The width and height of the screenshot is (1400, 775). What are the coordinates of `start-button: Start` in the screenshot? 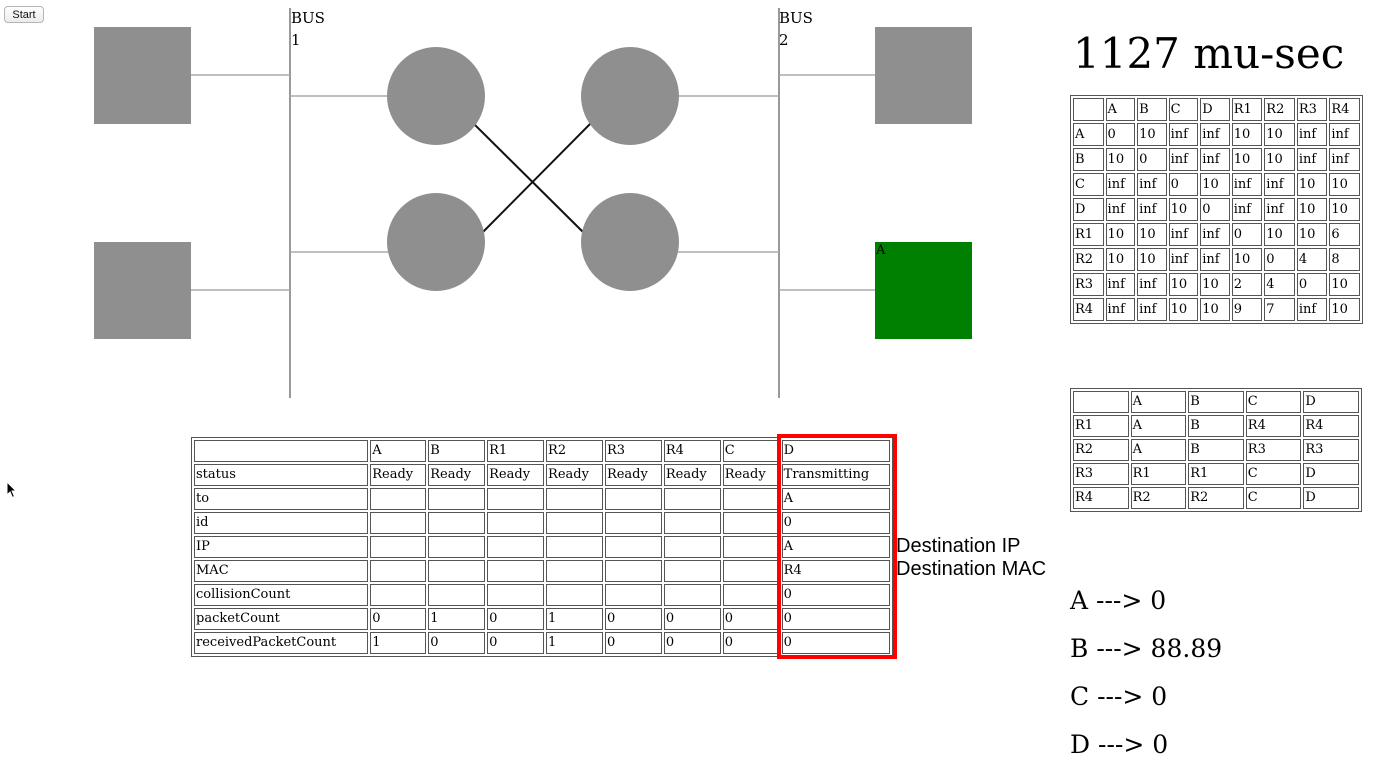 It's located at (24, 14).